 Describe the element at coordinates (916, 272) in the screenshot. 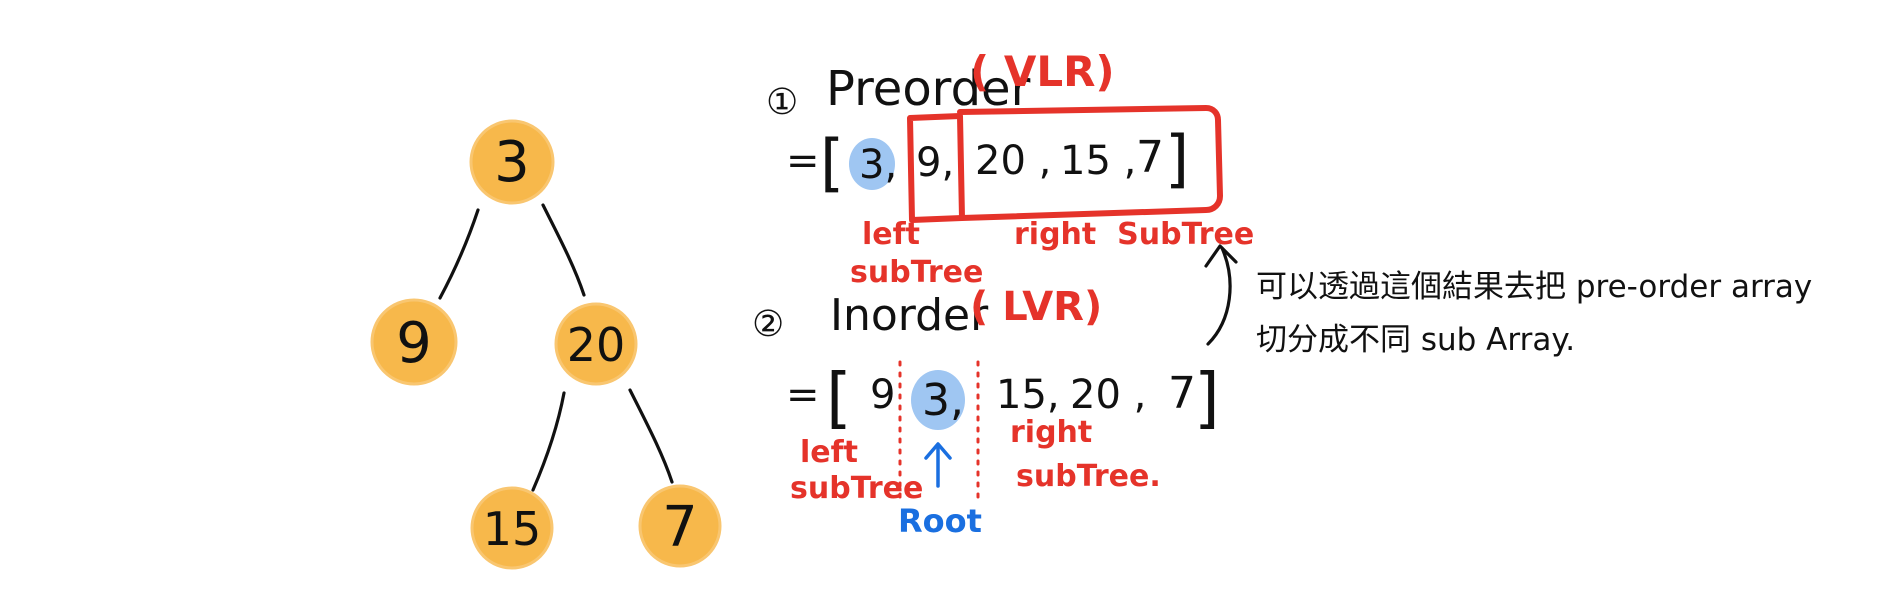

I see `preorder-left-subtree-label-line2: subTree` at that location.